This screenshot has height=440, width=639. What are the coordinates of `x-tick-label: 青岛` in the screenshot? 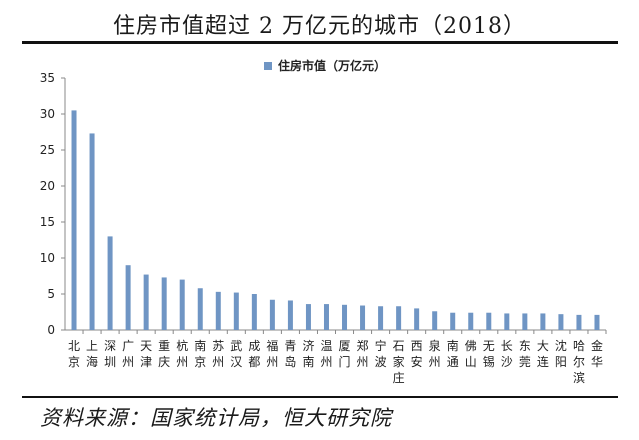 It's located at (290, 354).